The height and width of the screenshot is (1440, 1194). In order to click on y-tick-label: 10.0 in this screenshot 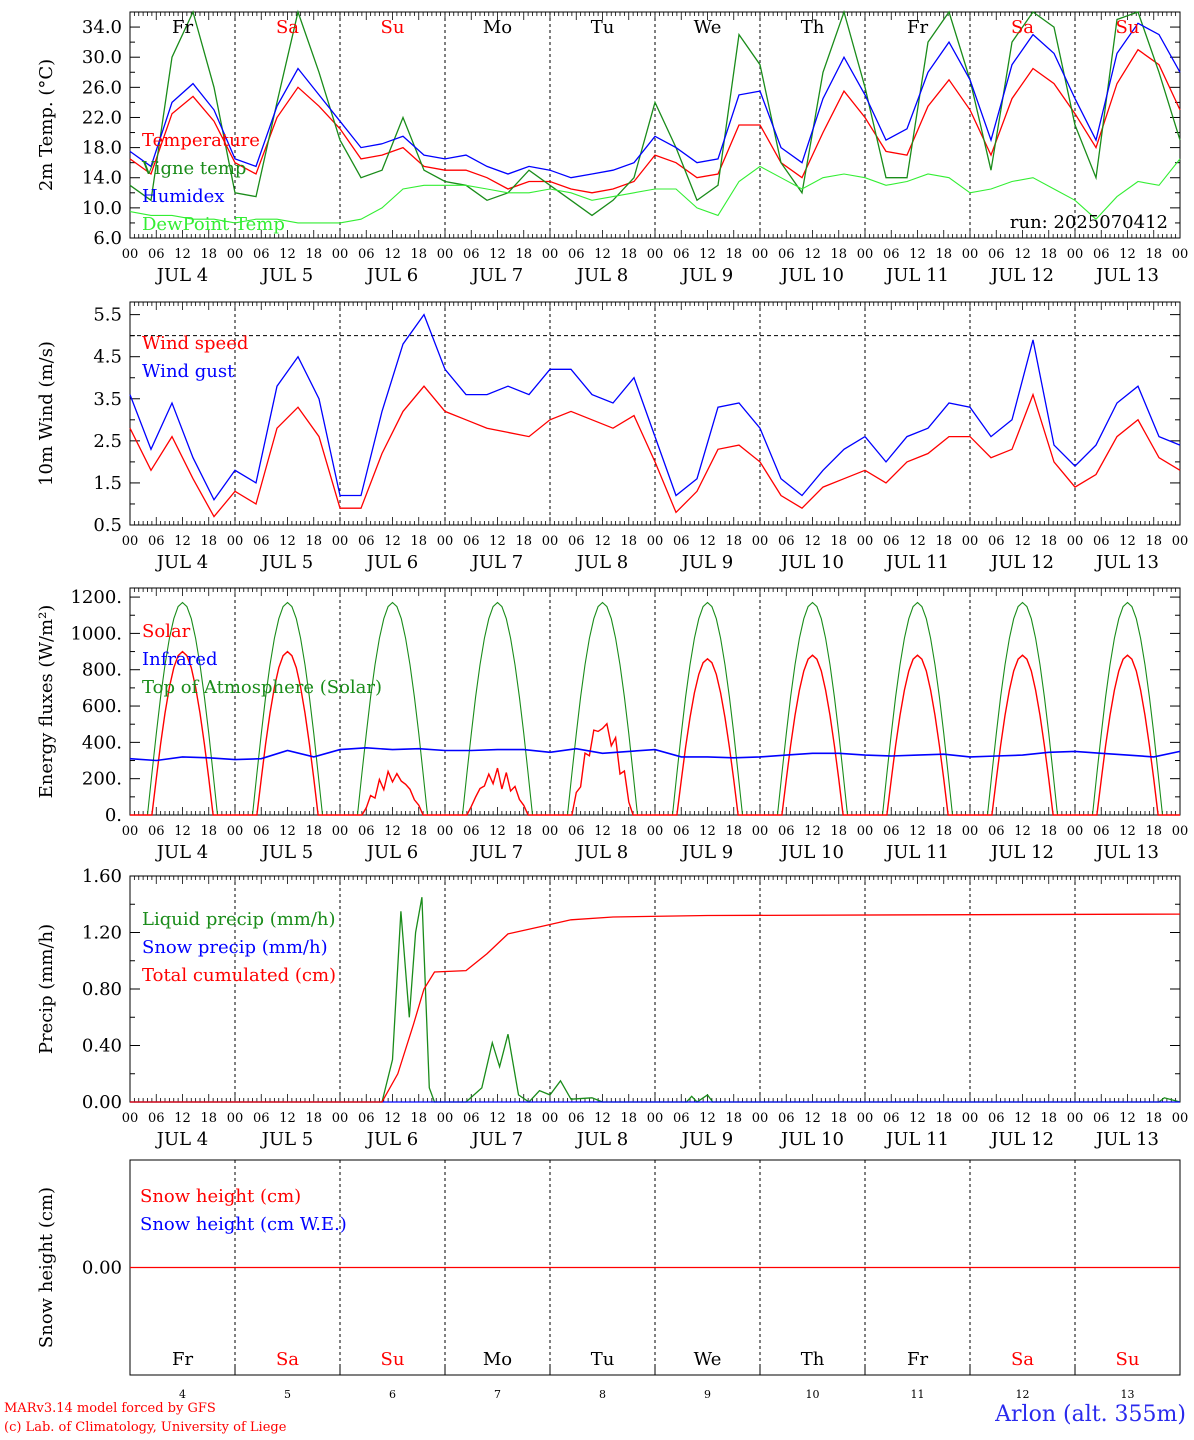, I will do `click(102, 208)`.